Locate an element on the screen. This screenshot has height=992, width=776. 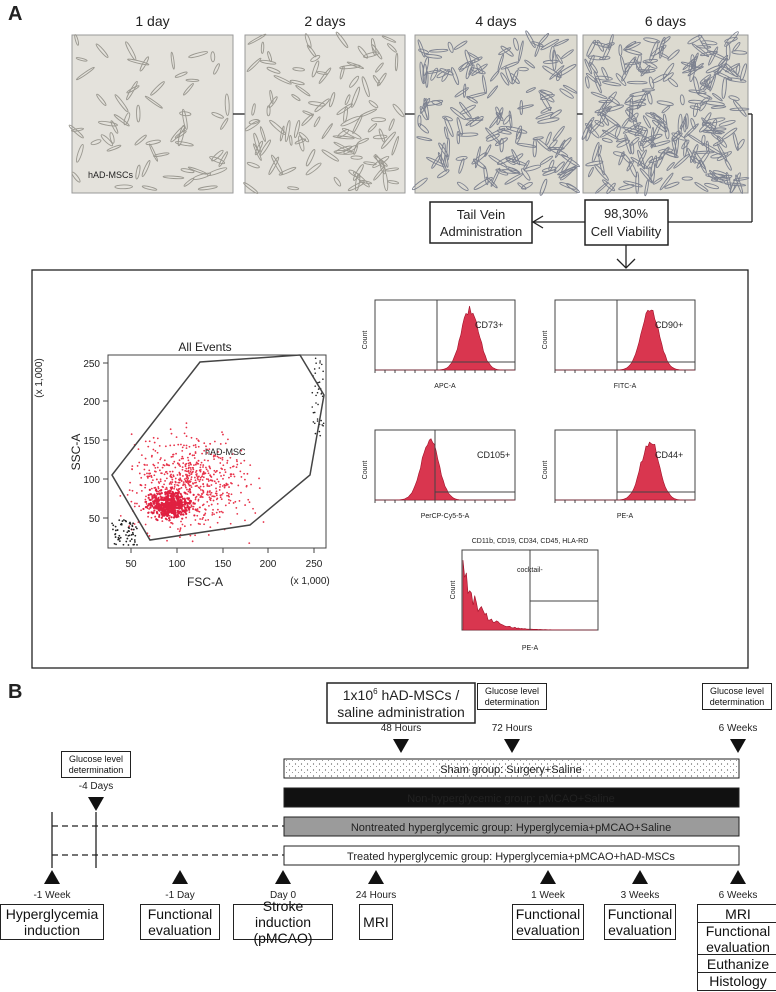
time-label: -1 Week is located at coordinates (52, 895).